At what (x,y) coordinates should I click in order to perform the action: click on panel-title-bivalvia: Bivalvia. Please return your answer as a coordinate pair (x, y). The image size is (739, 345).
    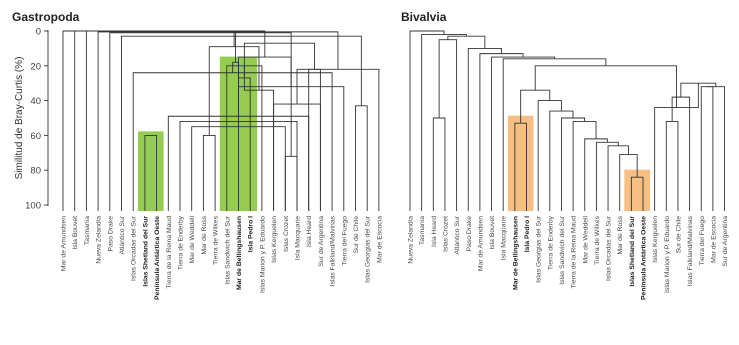
    Looking at the image, I should click on (424, 17).